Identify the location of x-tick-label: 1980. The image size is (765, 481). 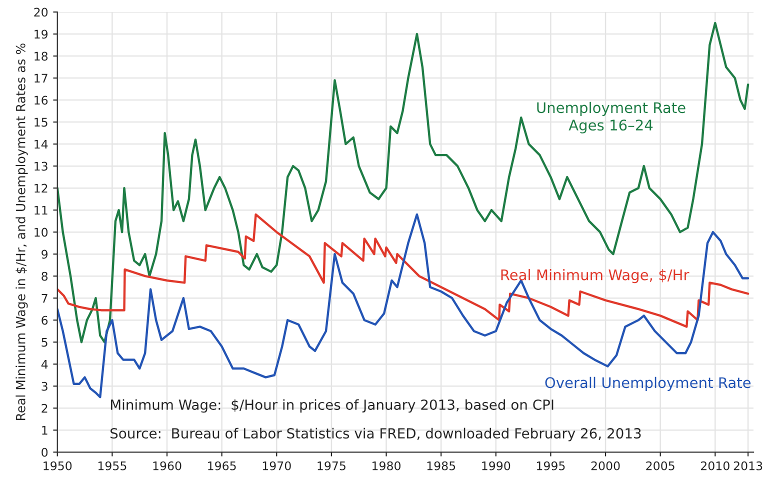
(386, 465).